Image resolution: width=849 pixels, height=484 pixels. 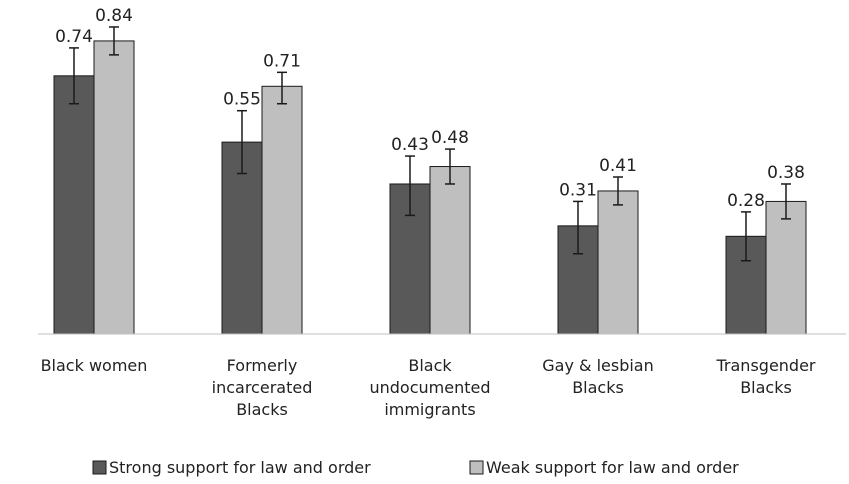 I want to click on category-label-0: Black women, so click(x=94, y=365).